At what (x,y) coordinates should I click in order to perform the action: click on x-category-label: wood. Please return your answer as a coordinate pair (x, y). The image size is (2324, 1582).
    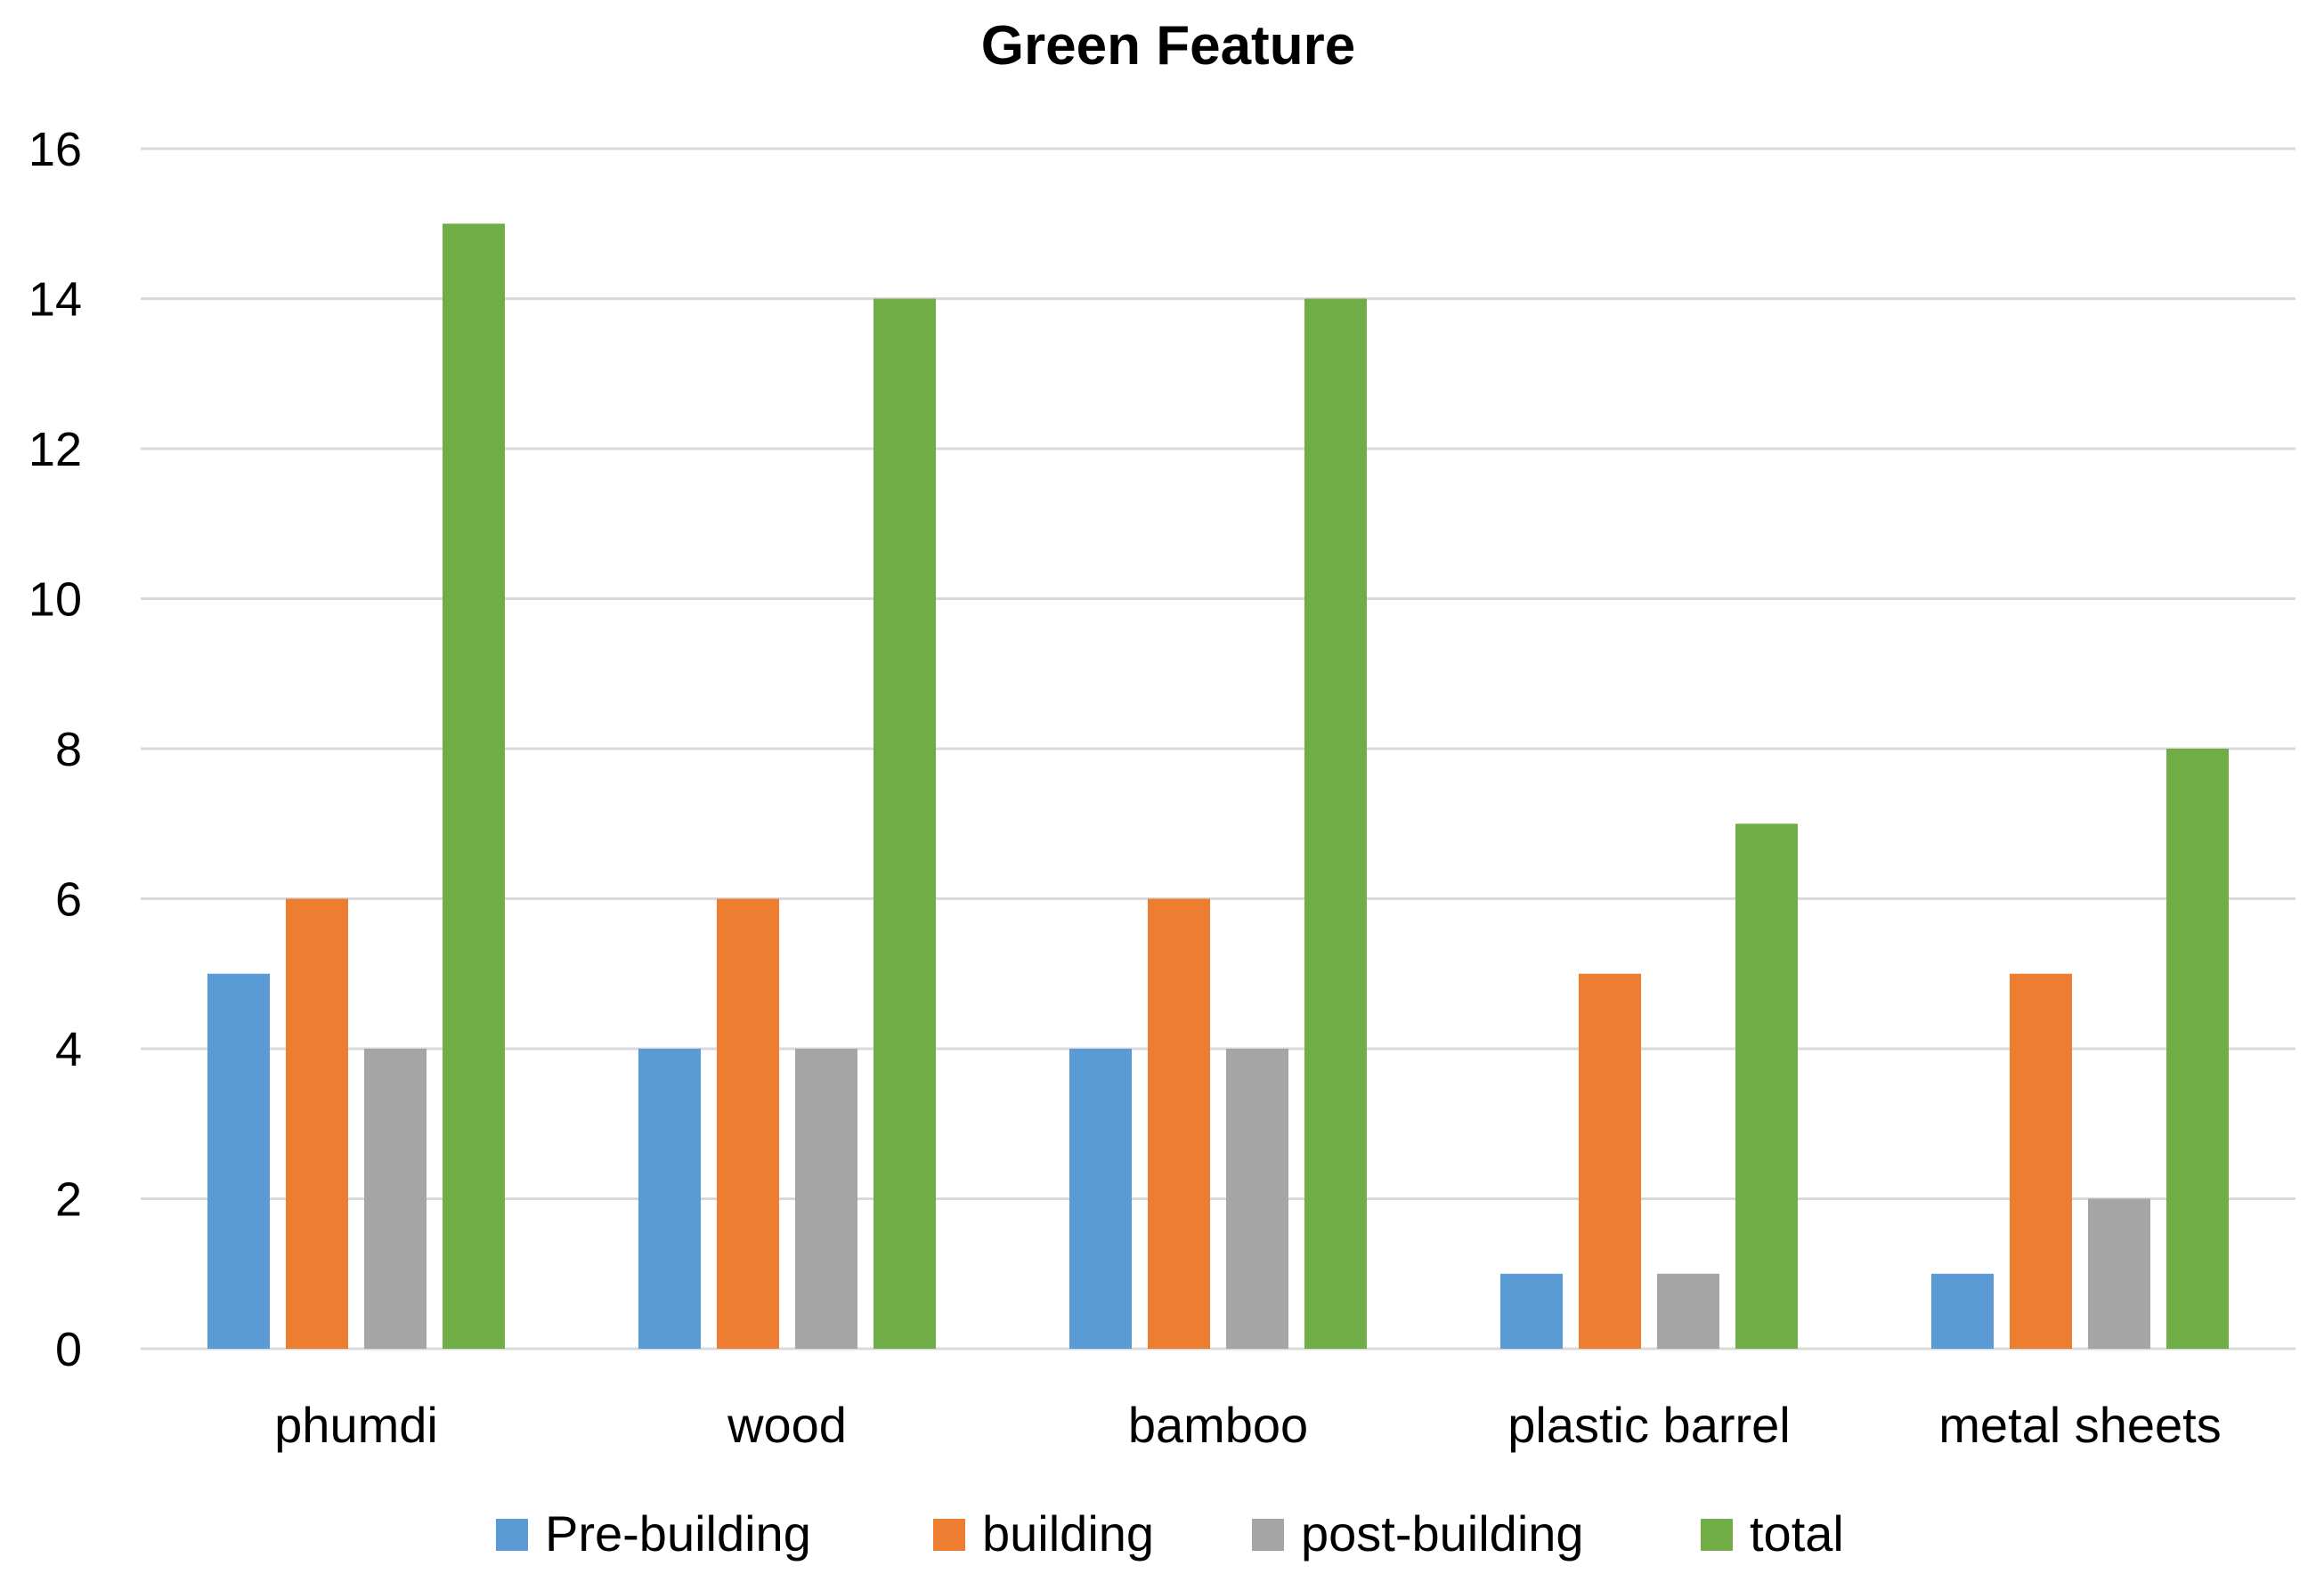
    Looking at the image, I should click on (787, 1425).